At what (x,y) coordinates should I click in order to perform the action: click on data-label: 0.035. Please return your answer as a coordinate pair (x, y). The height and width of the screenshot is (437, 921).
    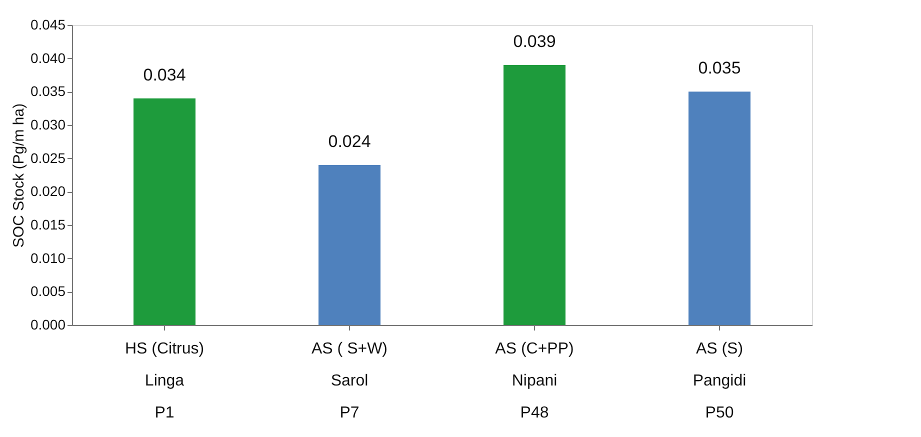
    Looking at the image, I should click on (719, 68).